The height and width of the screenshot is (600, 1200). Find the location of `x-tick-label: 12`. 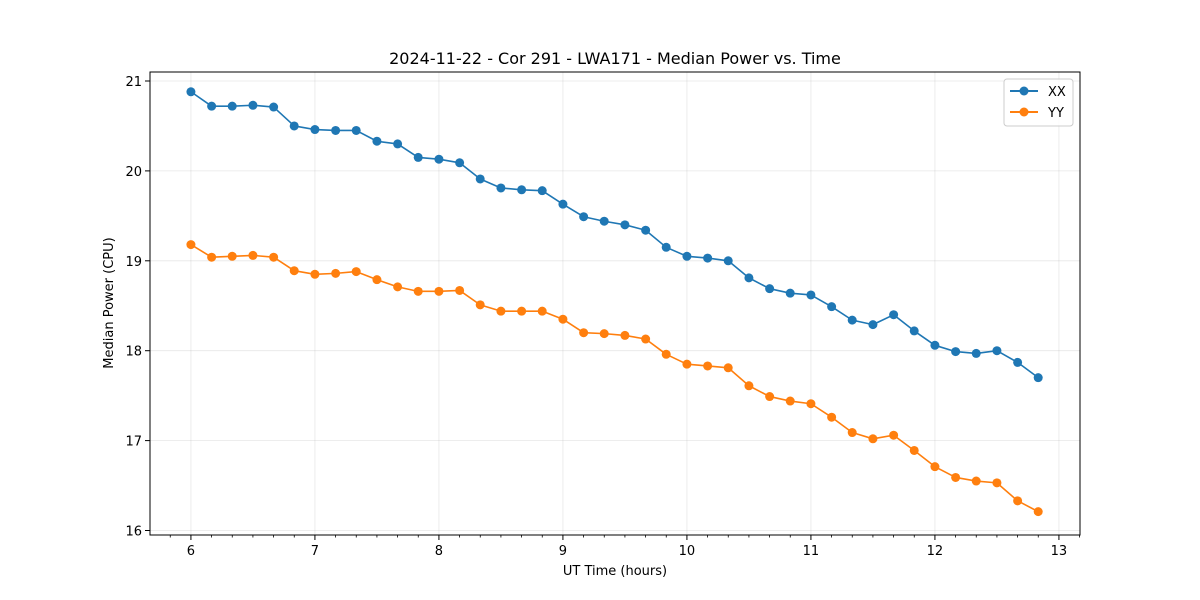

x-tick-label: 12 is located at coordinates (935, 551).